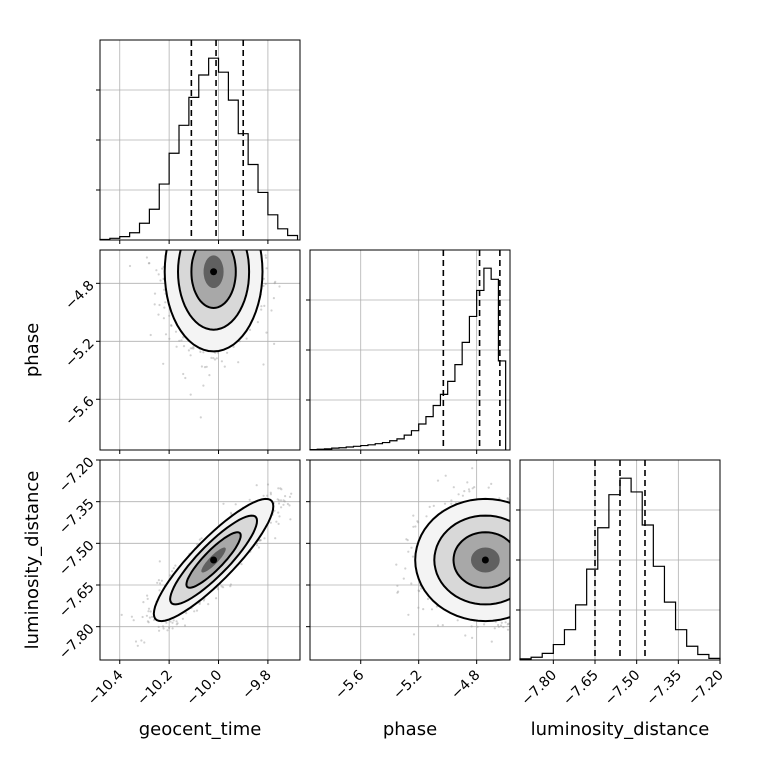 The image size is (760, 760). I want to click on panel-content, so click(466, 560).